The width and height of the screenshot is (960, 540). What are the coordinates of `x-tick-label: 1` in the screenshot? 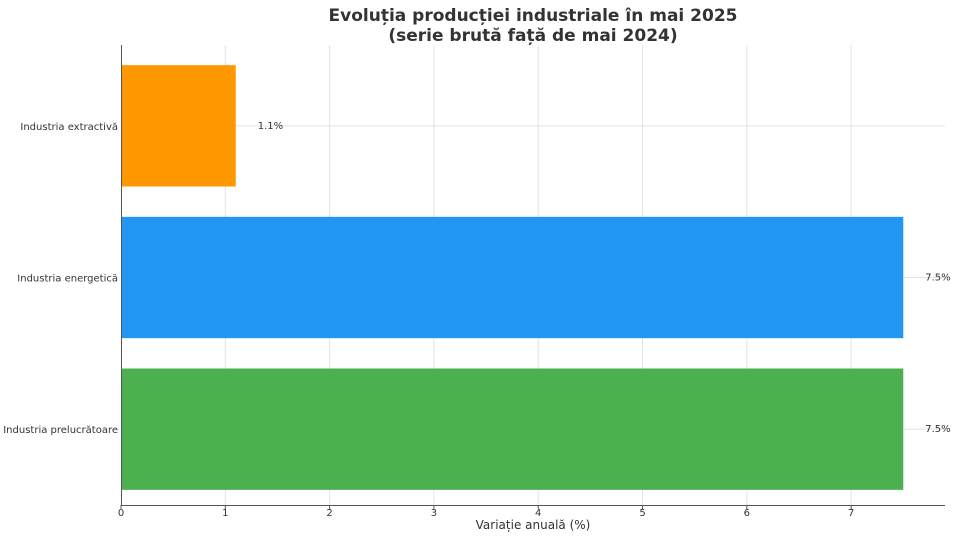 It's located at (225, 513).